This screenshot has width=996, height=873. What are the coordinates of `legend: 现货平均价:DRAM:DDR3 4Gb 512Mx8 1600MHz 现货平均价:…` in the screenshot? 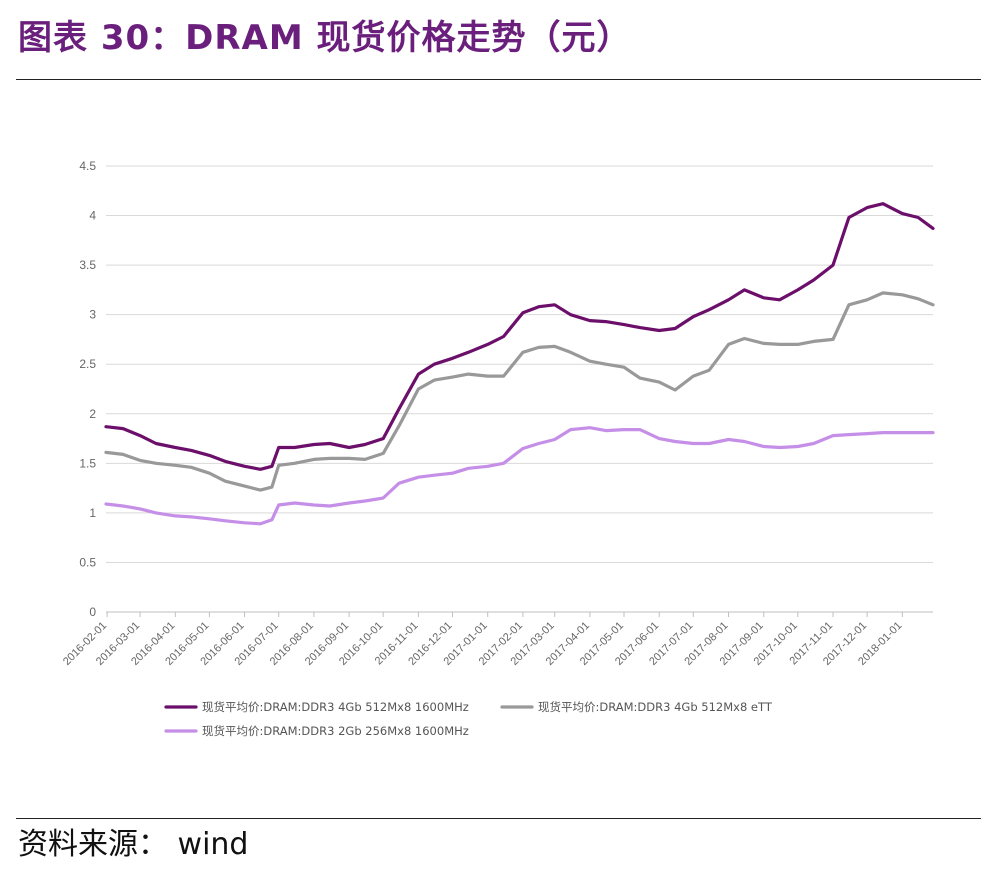 It's located at (468, 719).